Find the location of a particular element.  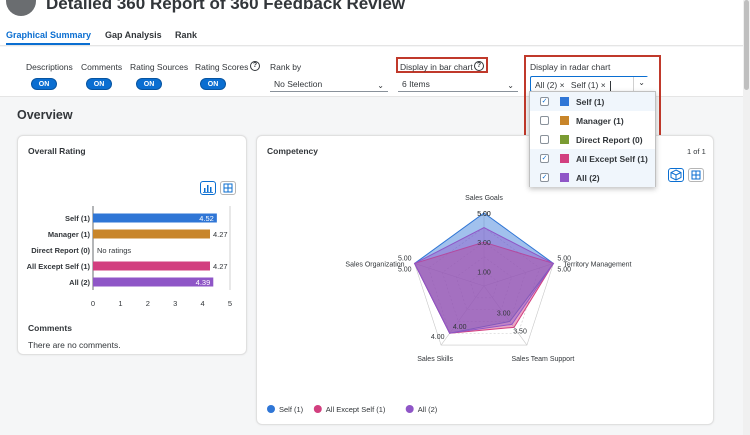

bar-value-label: No ratings is located at coordinates (114, 250).